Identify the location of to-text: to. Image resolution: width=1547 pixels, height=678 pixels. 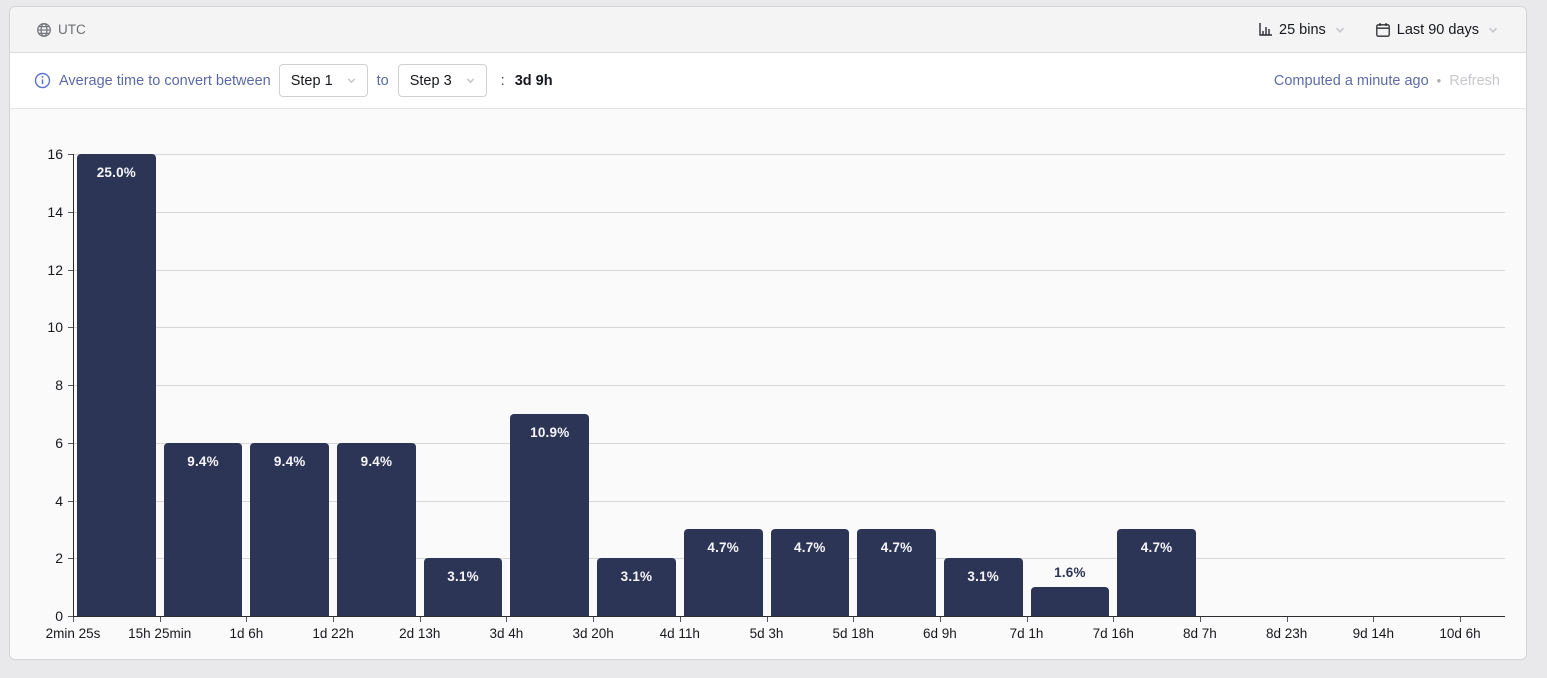
(382, 80).